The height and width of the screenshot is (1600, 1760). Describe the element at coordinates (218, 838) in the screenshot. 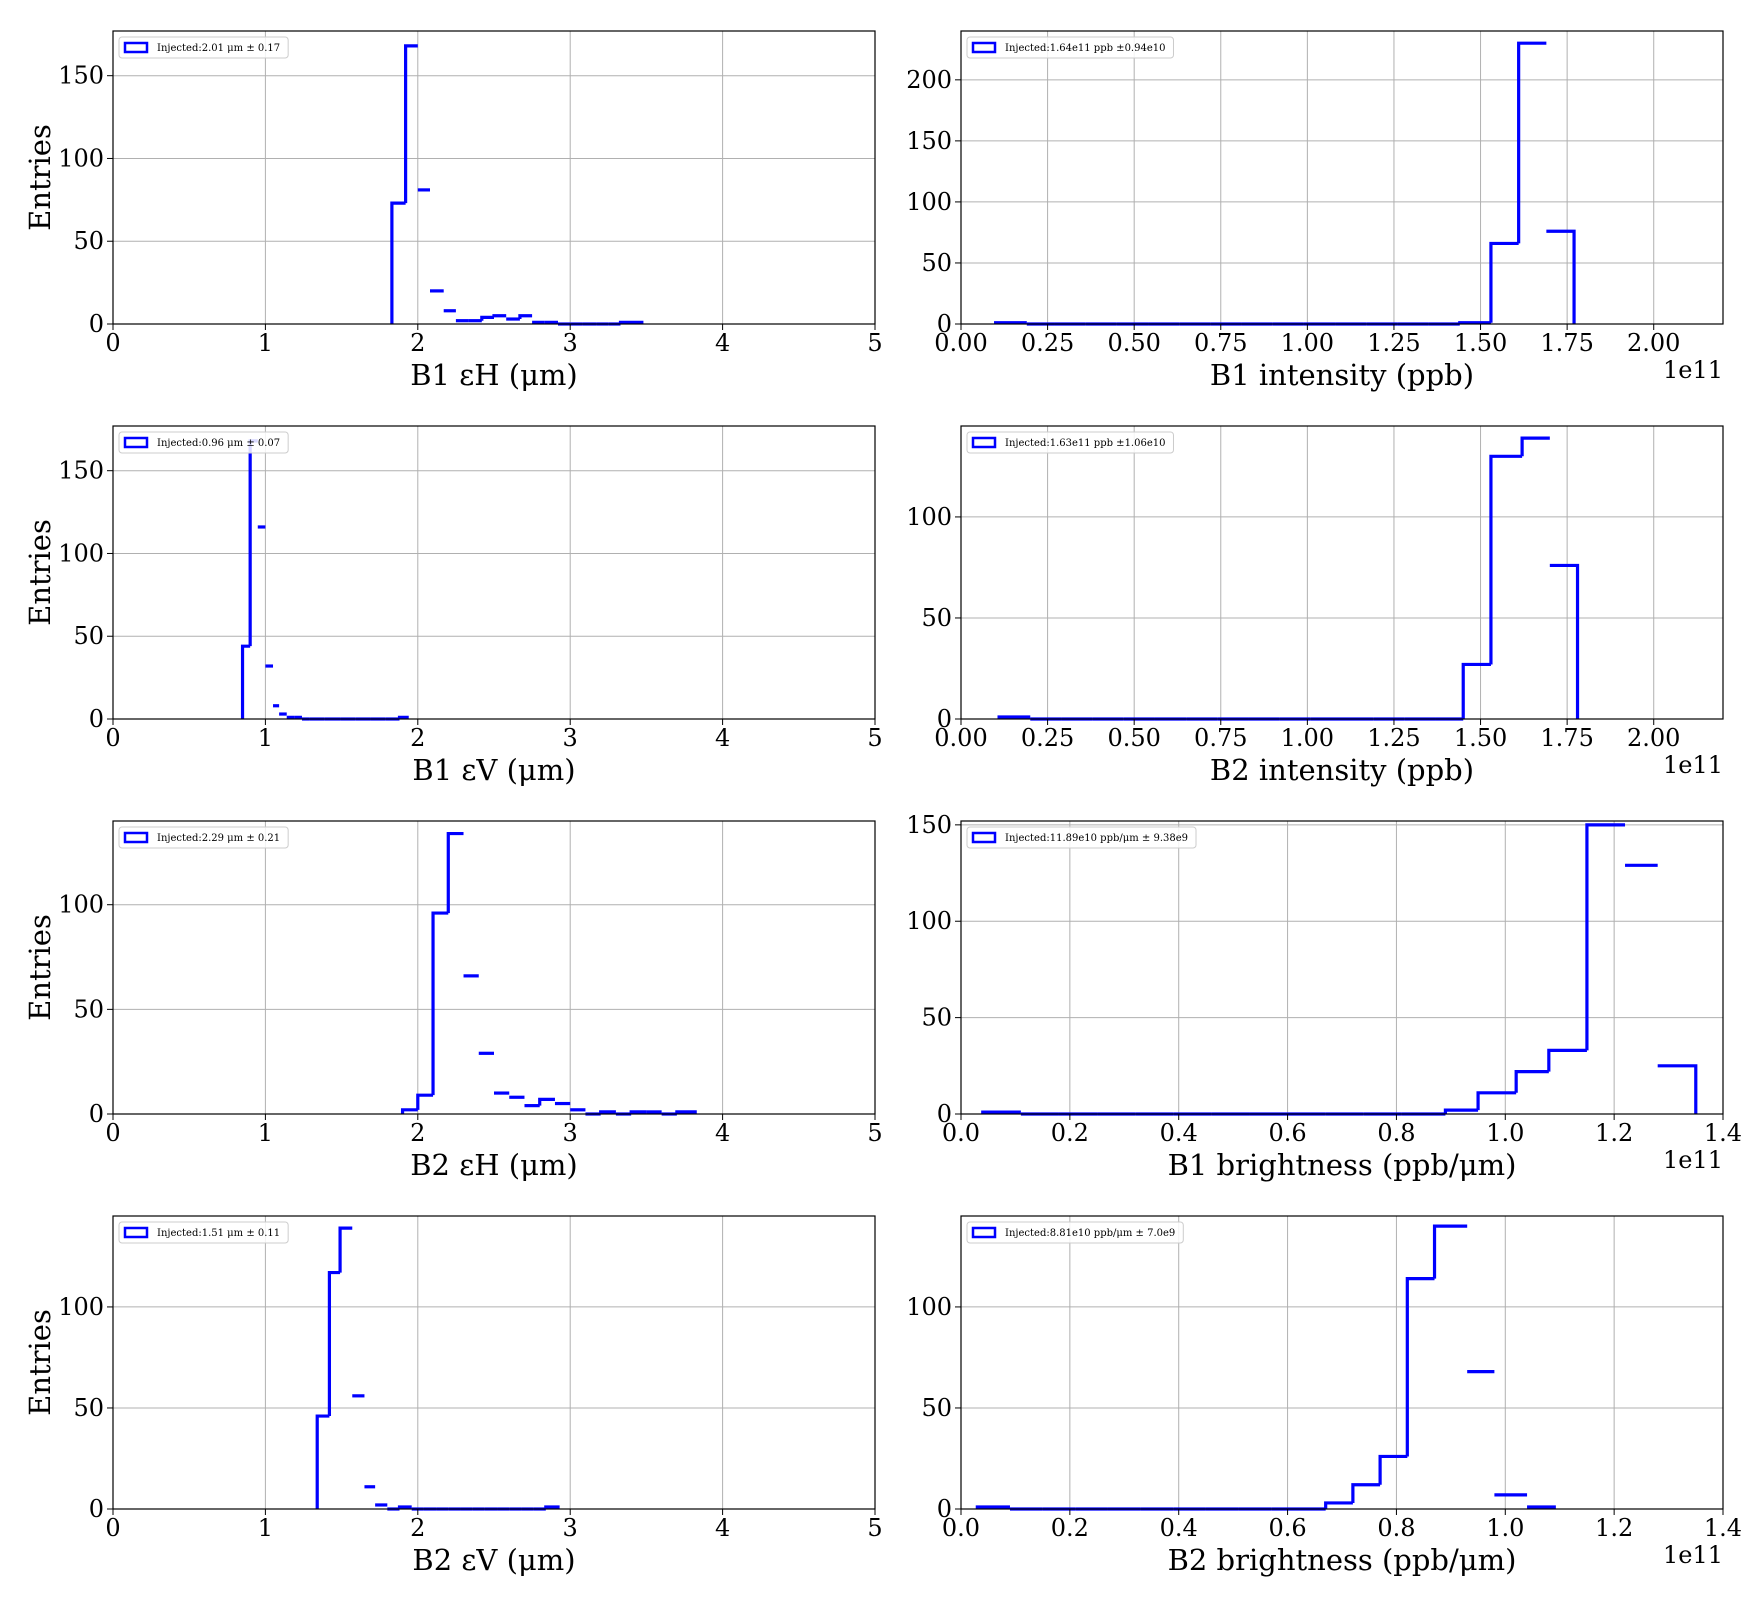

I see `legend-entry-label: Injected:2.29 μm ± 0.21` at that location.